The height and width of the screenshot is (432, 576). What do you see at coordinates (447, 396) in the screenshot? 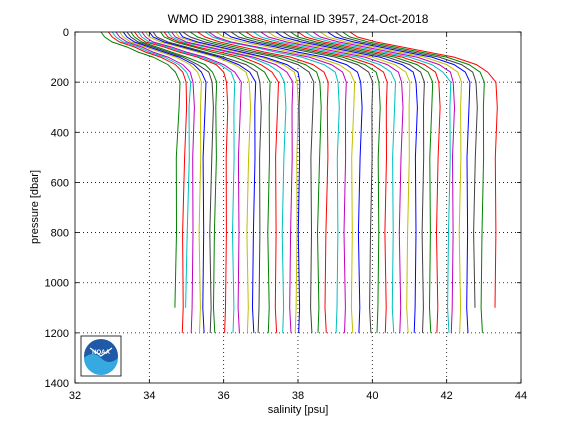
I see `x-tick-label: 42` at bounding box center [447, 396].